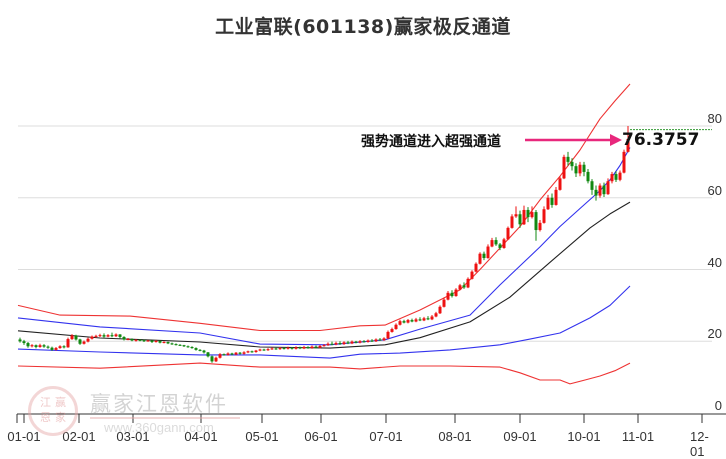 The width and height of the screenshot is (726, 459). I want to click on lower-inner-band, so click(324, 322).